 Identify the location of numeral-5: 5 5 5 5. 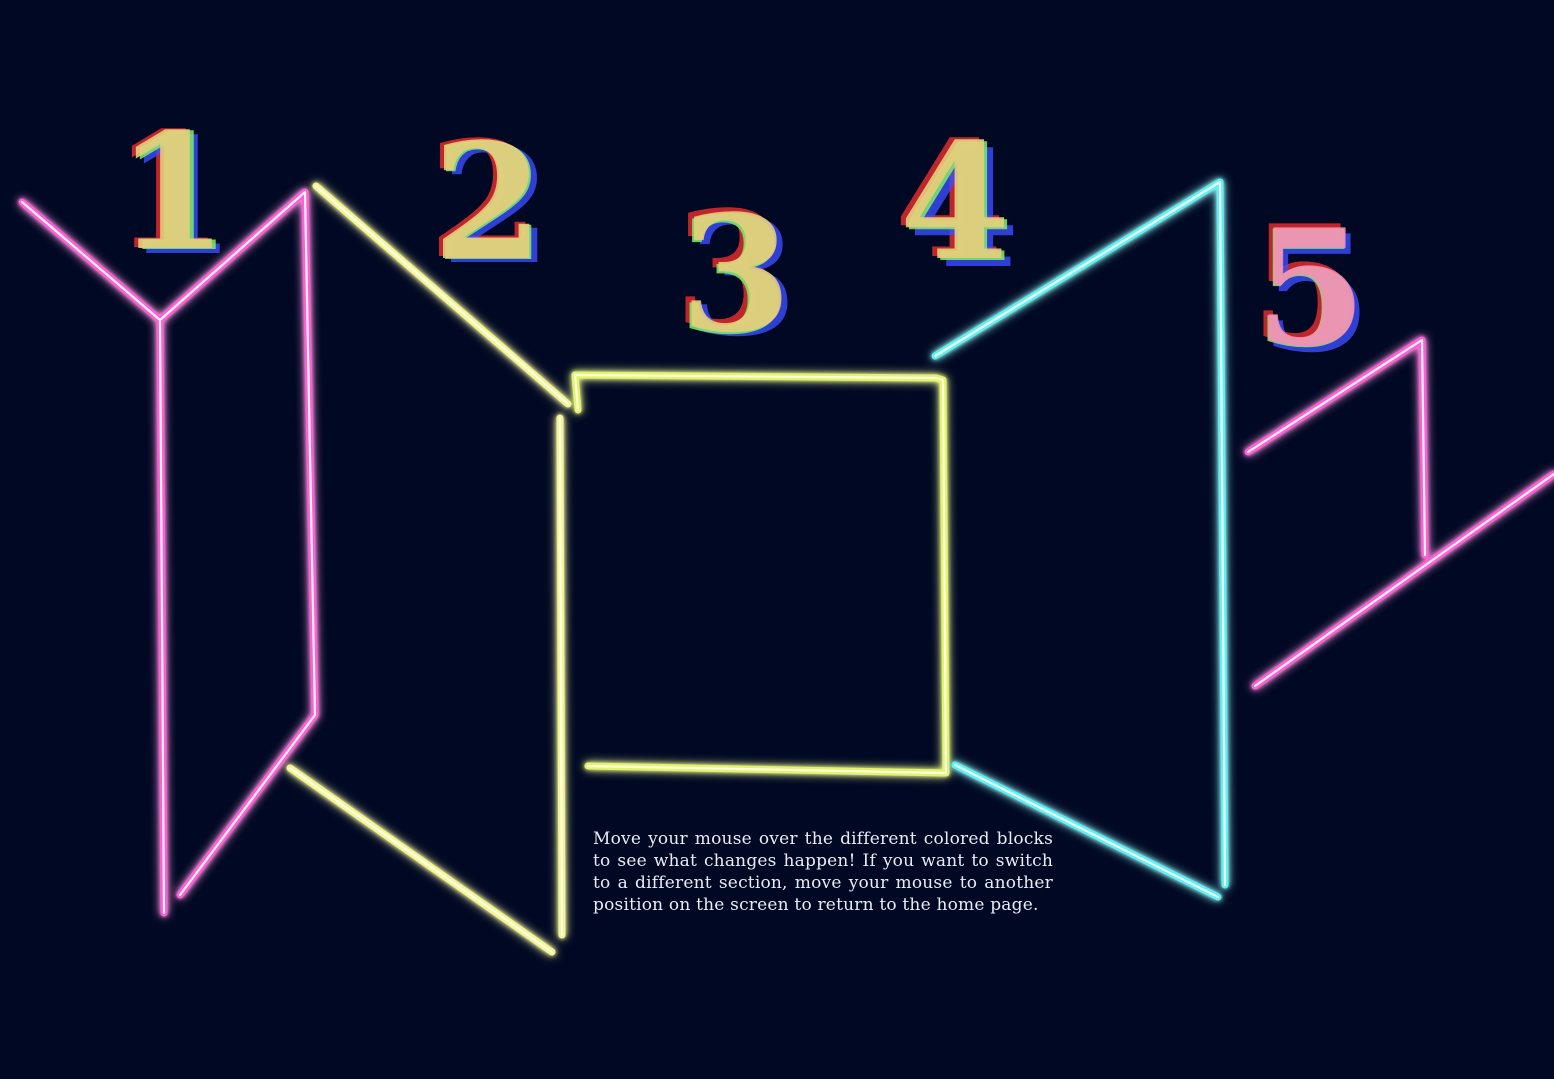
(1310, 289).